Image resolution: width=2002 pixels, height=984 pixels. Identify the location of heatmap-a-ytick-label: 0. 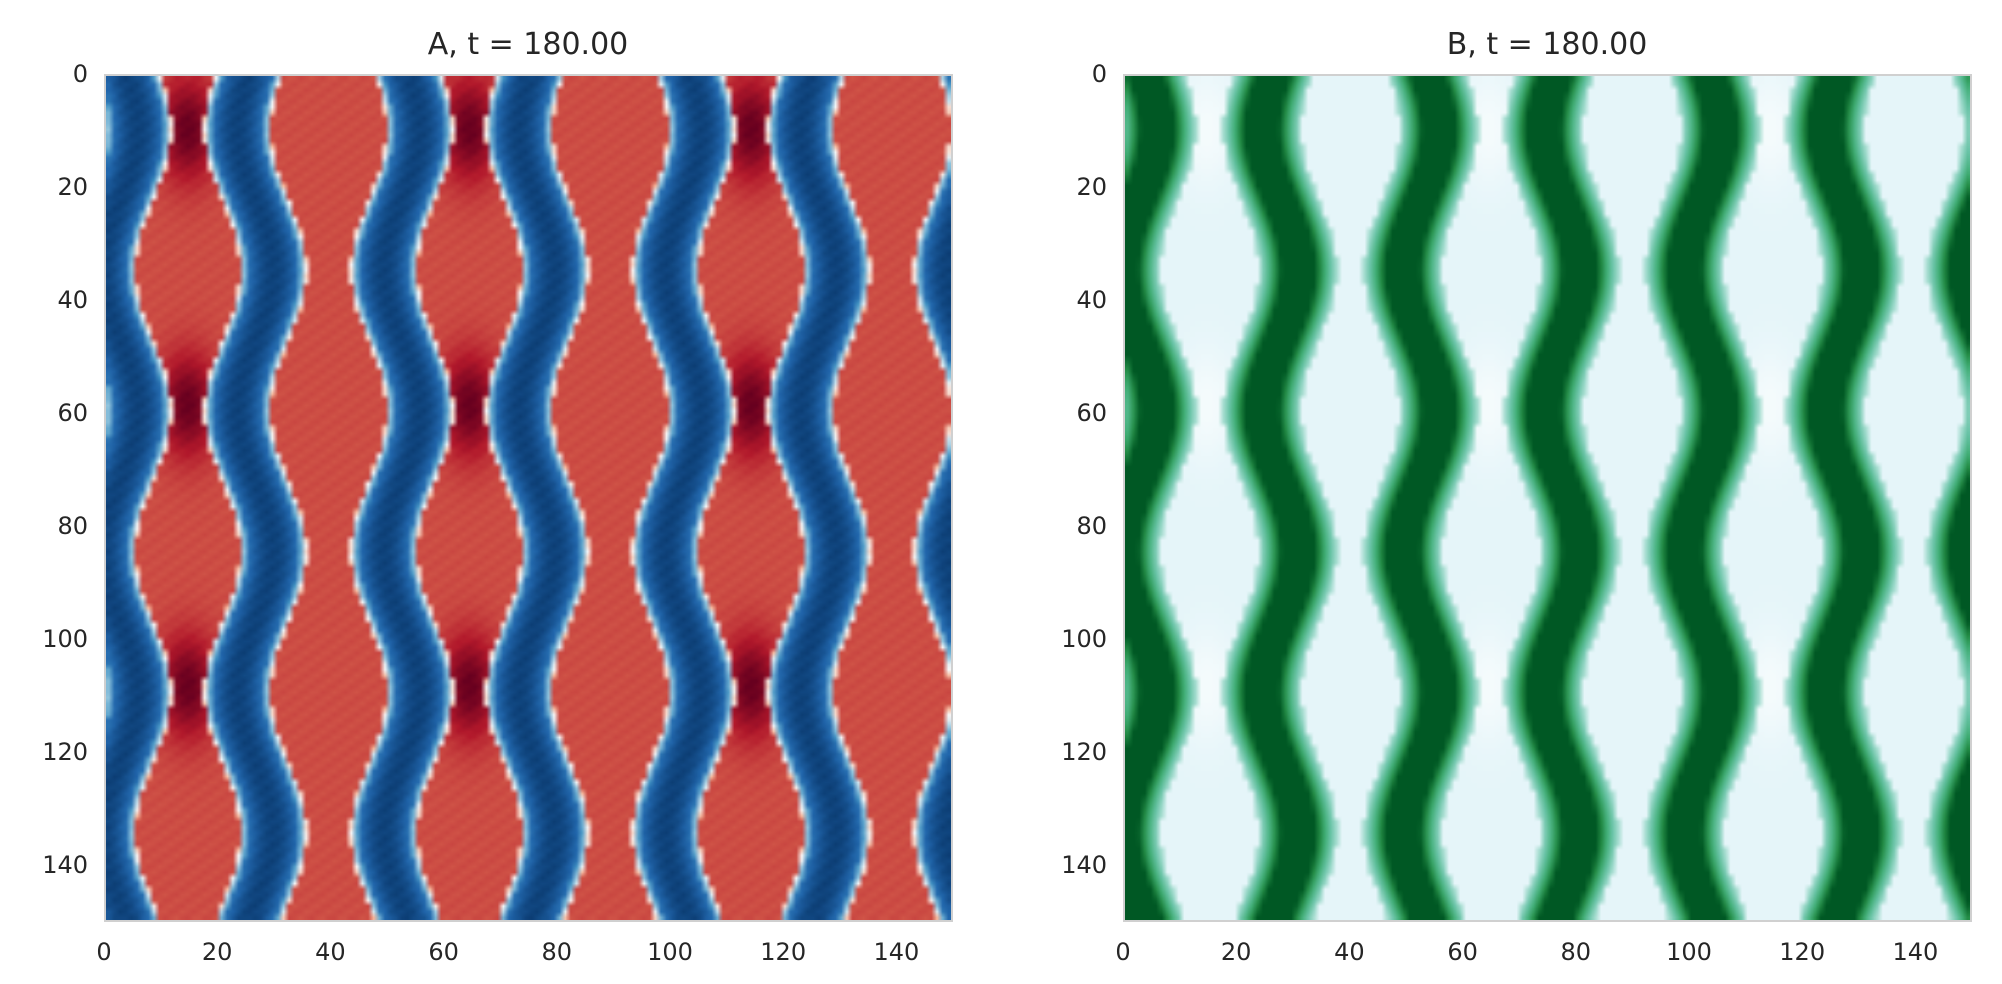
(80, 74).